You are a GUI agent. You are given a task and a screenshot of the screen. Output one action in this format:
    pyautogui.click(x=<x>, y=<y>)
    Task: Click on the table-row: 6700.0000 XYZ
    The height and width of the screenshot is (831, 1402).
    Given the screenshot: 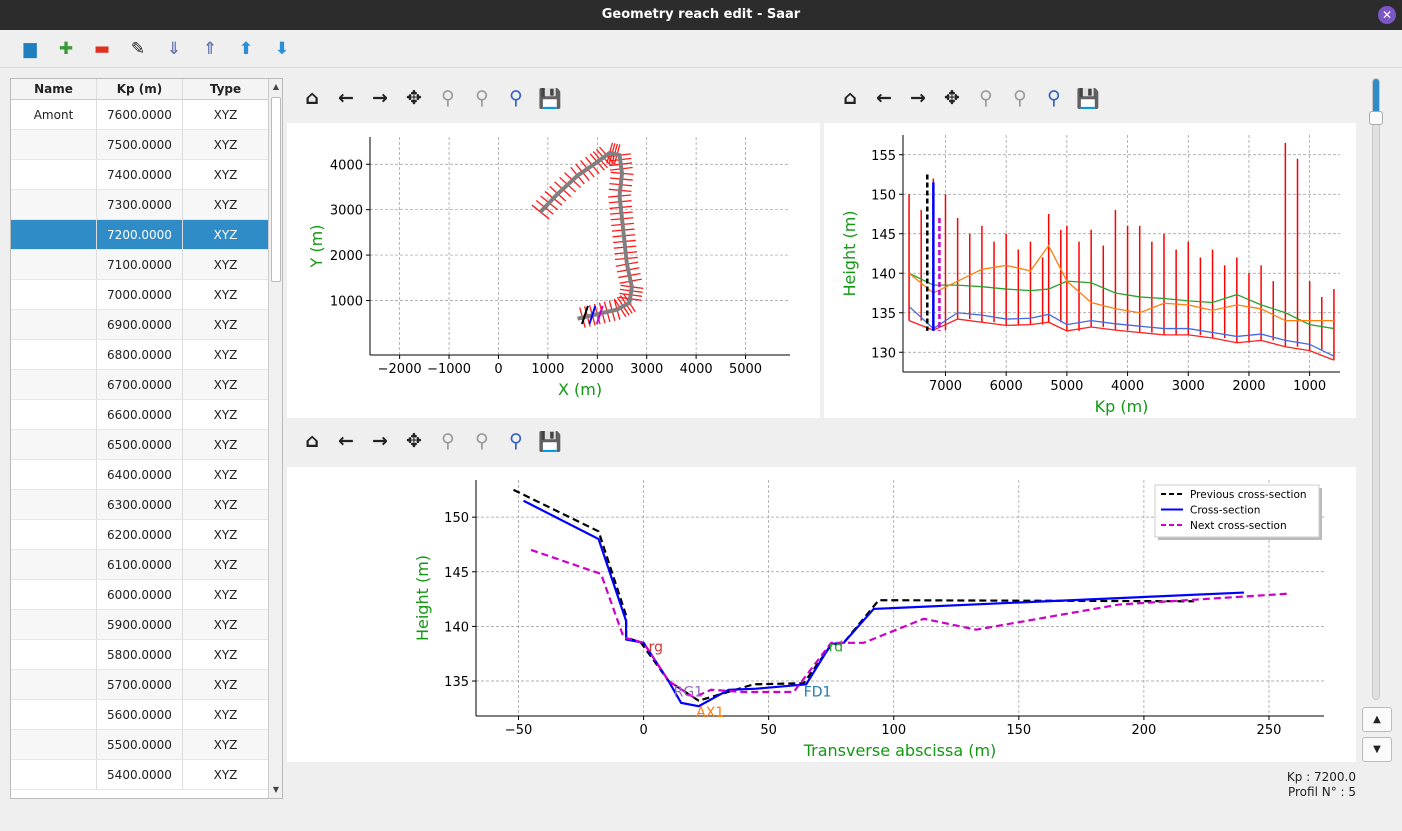 What is the action you would take?
    pyautogui.click(x=146, y=385)
    